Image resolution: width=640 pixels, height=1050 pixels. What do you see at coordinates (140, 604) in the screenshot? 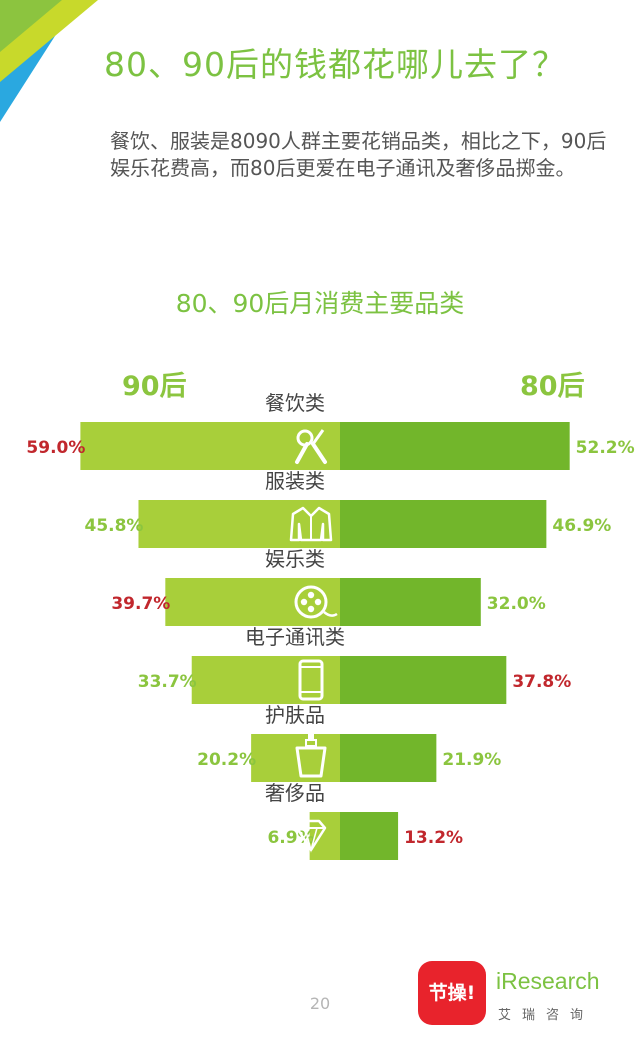
I see `value-label-90s: 39.7%` at bounding box center [140, 604].